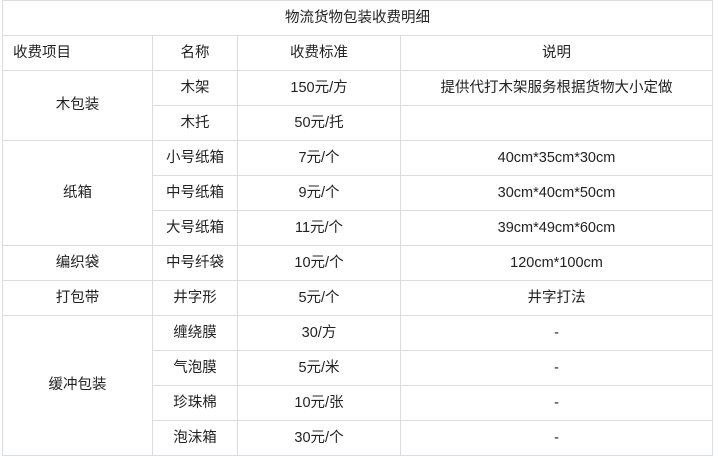 This screenshot has width=718, height=456. I want to click on item-note-cell, so click(556, 123).